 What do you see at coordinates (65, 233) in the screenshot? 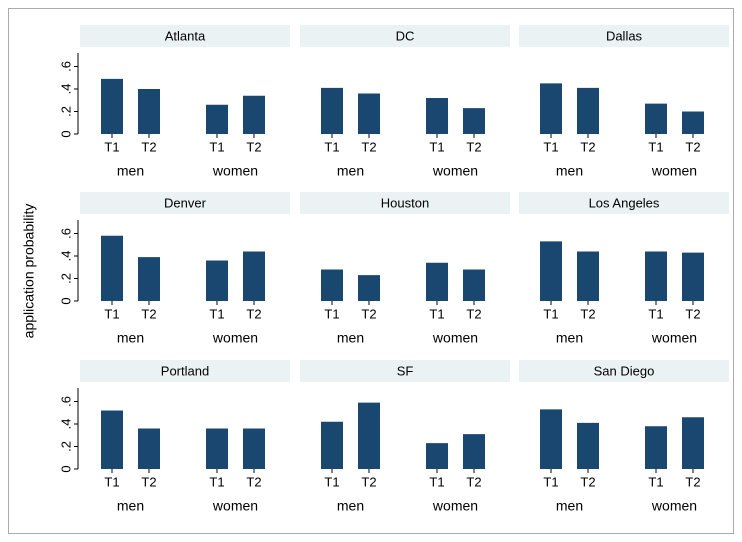
I see `y-tick-label: .6` at bounding box center [65, 233].